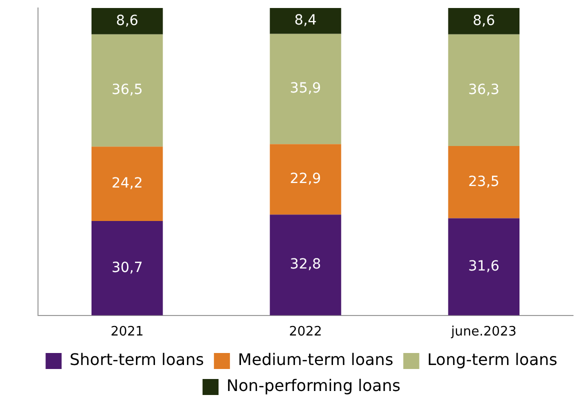  I want to click on data-label: 23,5, so click(484, 182).